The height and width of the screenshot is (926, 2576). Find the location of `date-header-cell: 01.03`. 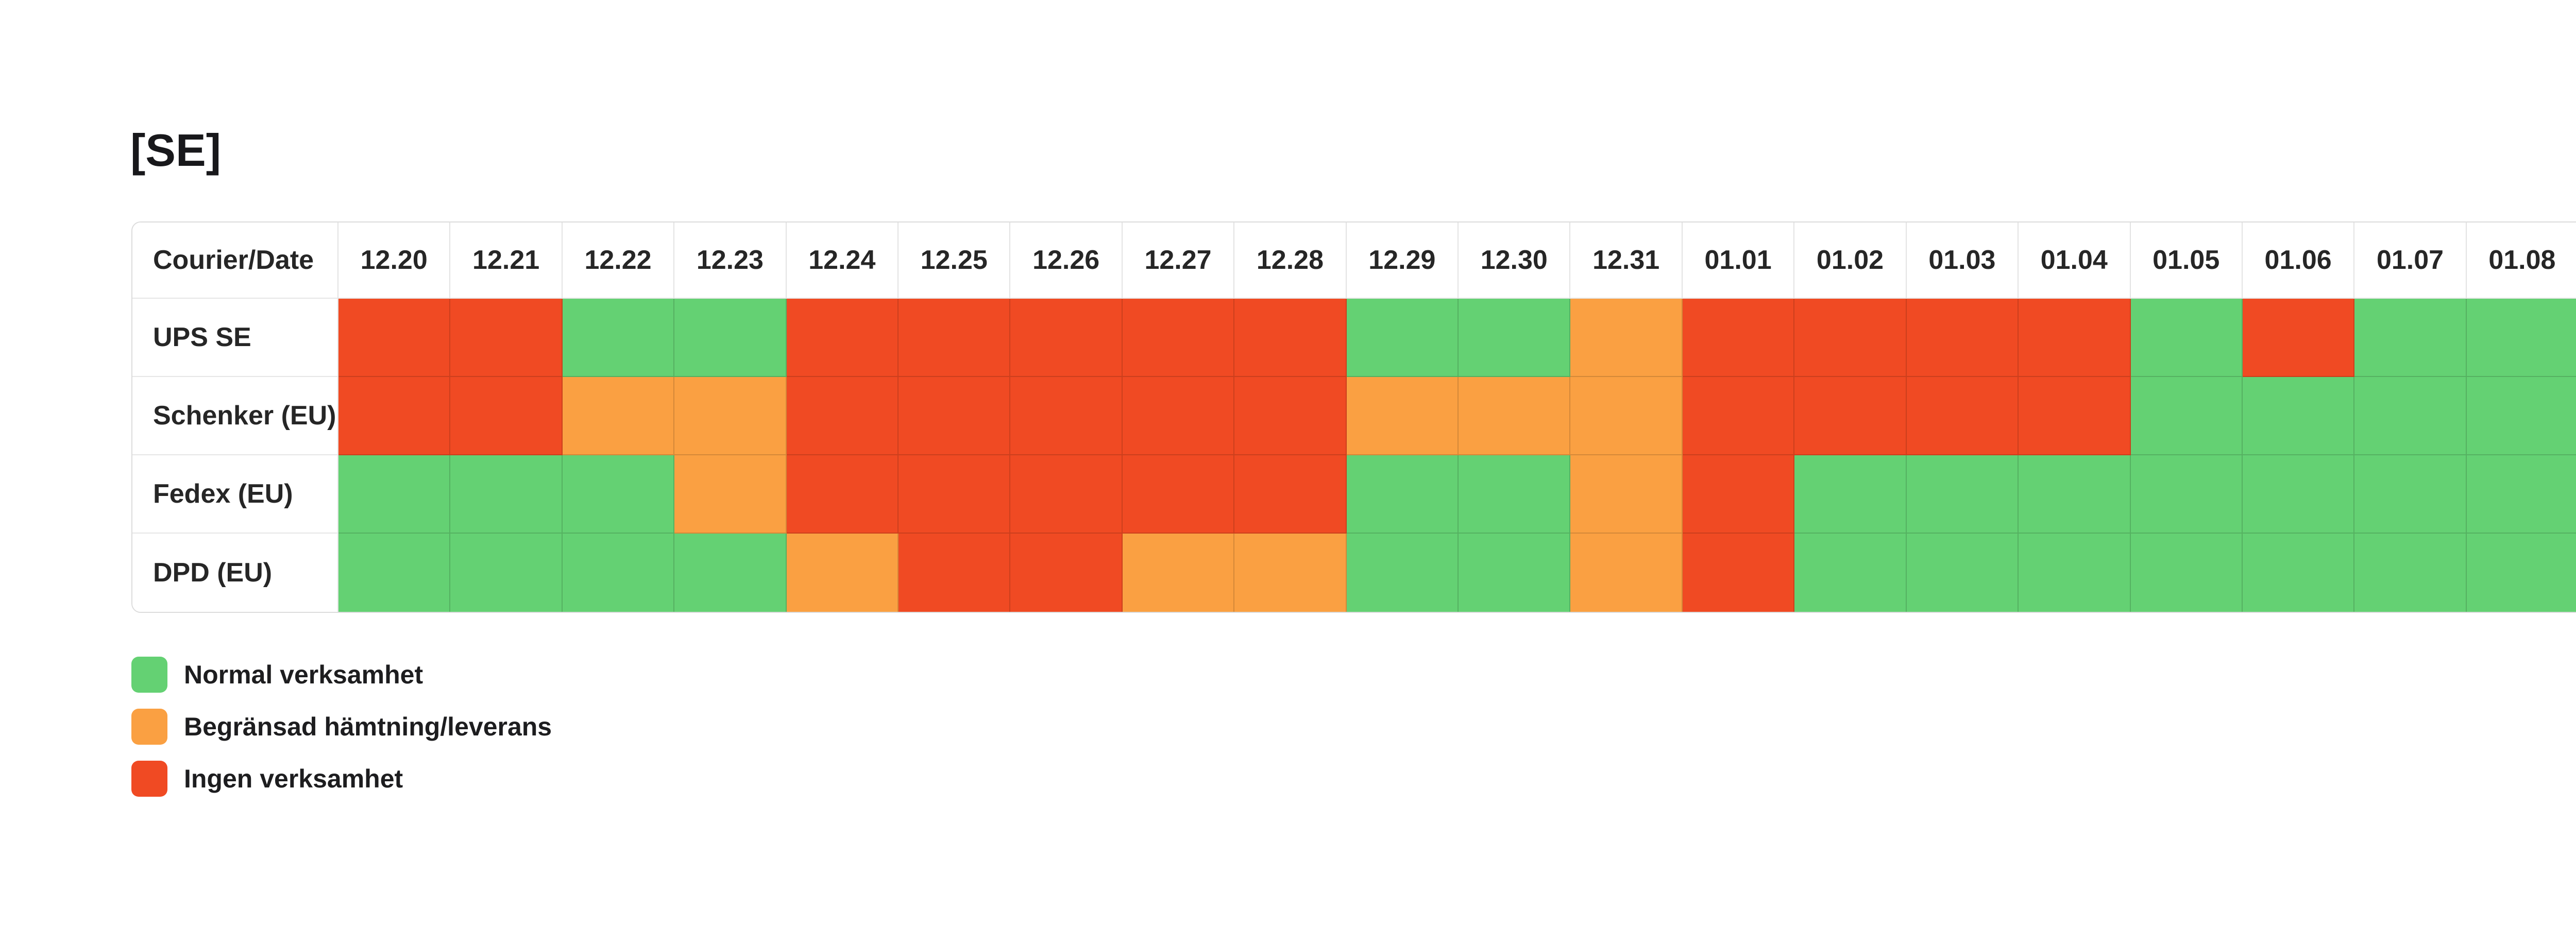

date-header-cell: 01.03 is located at coordinates (1963, 260).